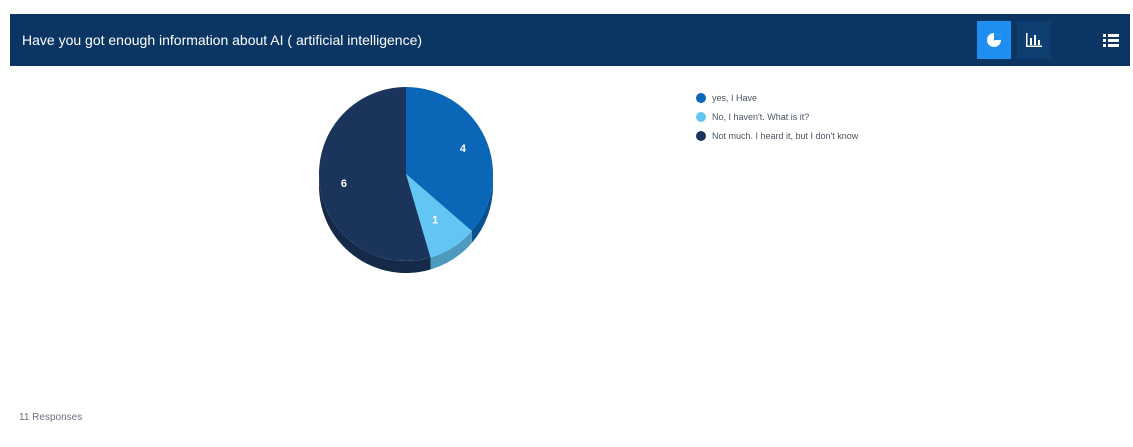  Describe the element at coordinates (701, 135) in the screenshot. I see `legend-dot-not-much` at that location.